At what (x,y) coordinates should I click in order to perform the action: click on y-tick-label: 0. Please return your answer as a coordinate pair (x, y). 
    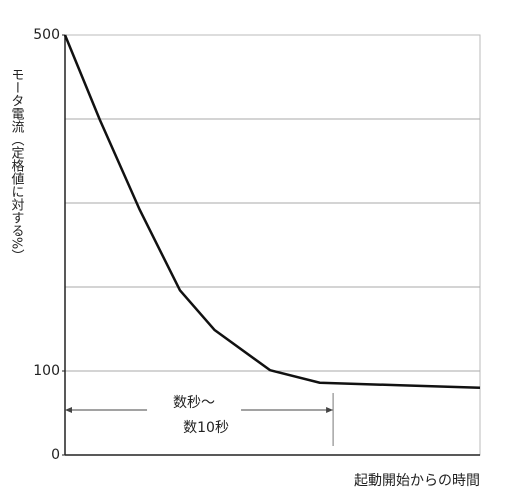
    Looking at the image, I should click on (55, 455).